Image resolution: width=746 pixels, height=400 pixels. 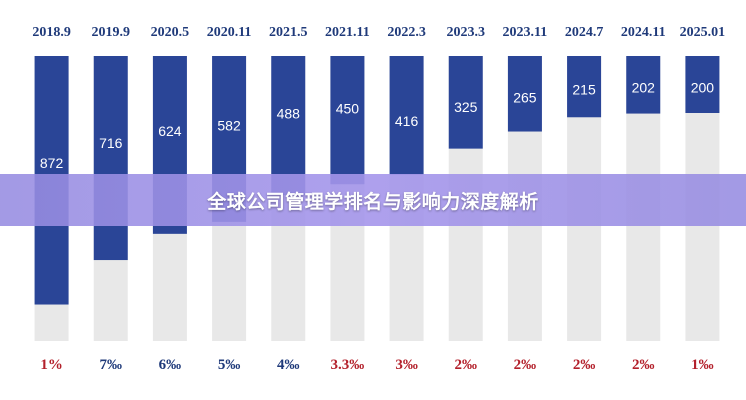 I want to click on data-label: 325, so click(x=466, y=107).